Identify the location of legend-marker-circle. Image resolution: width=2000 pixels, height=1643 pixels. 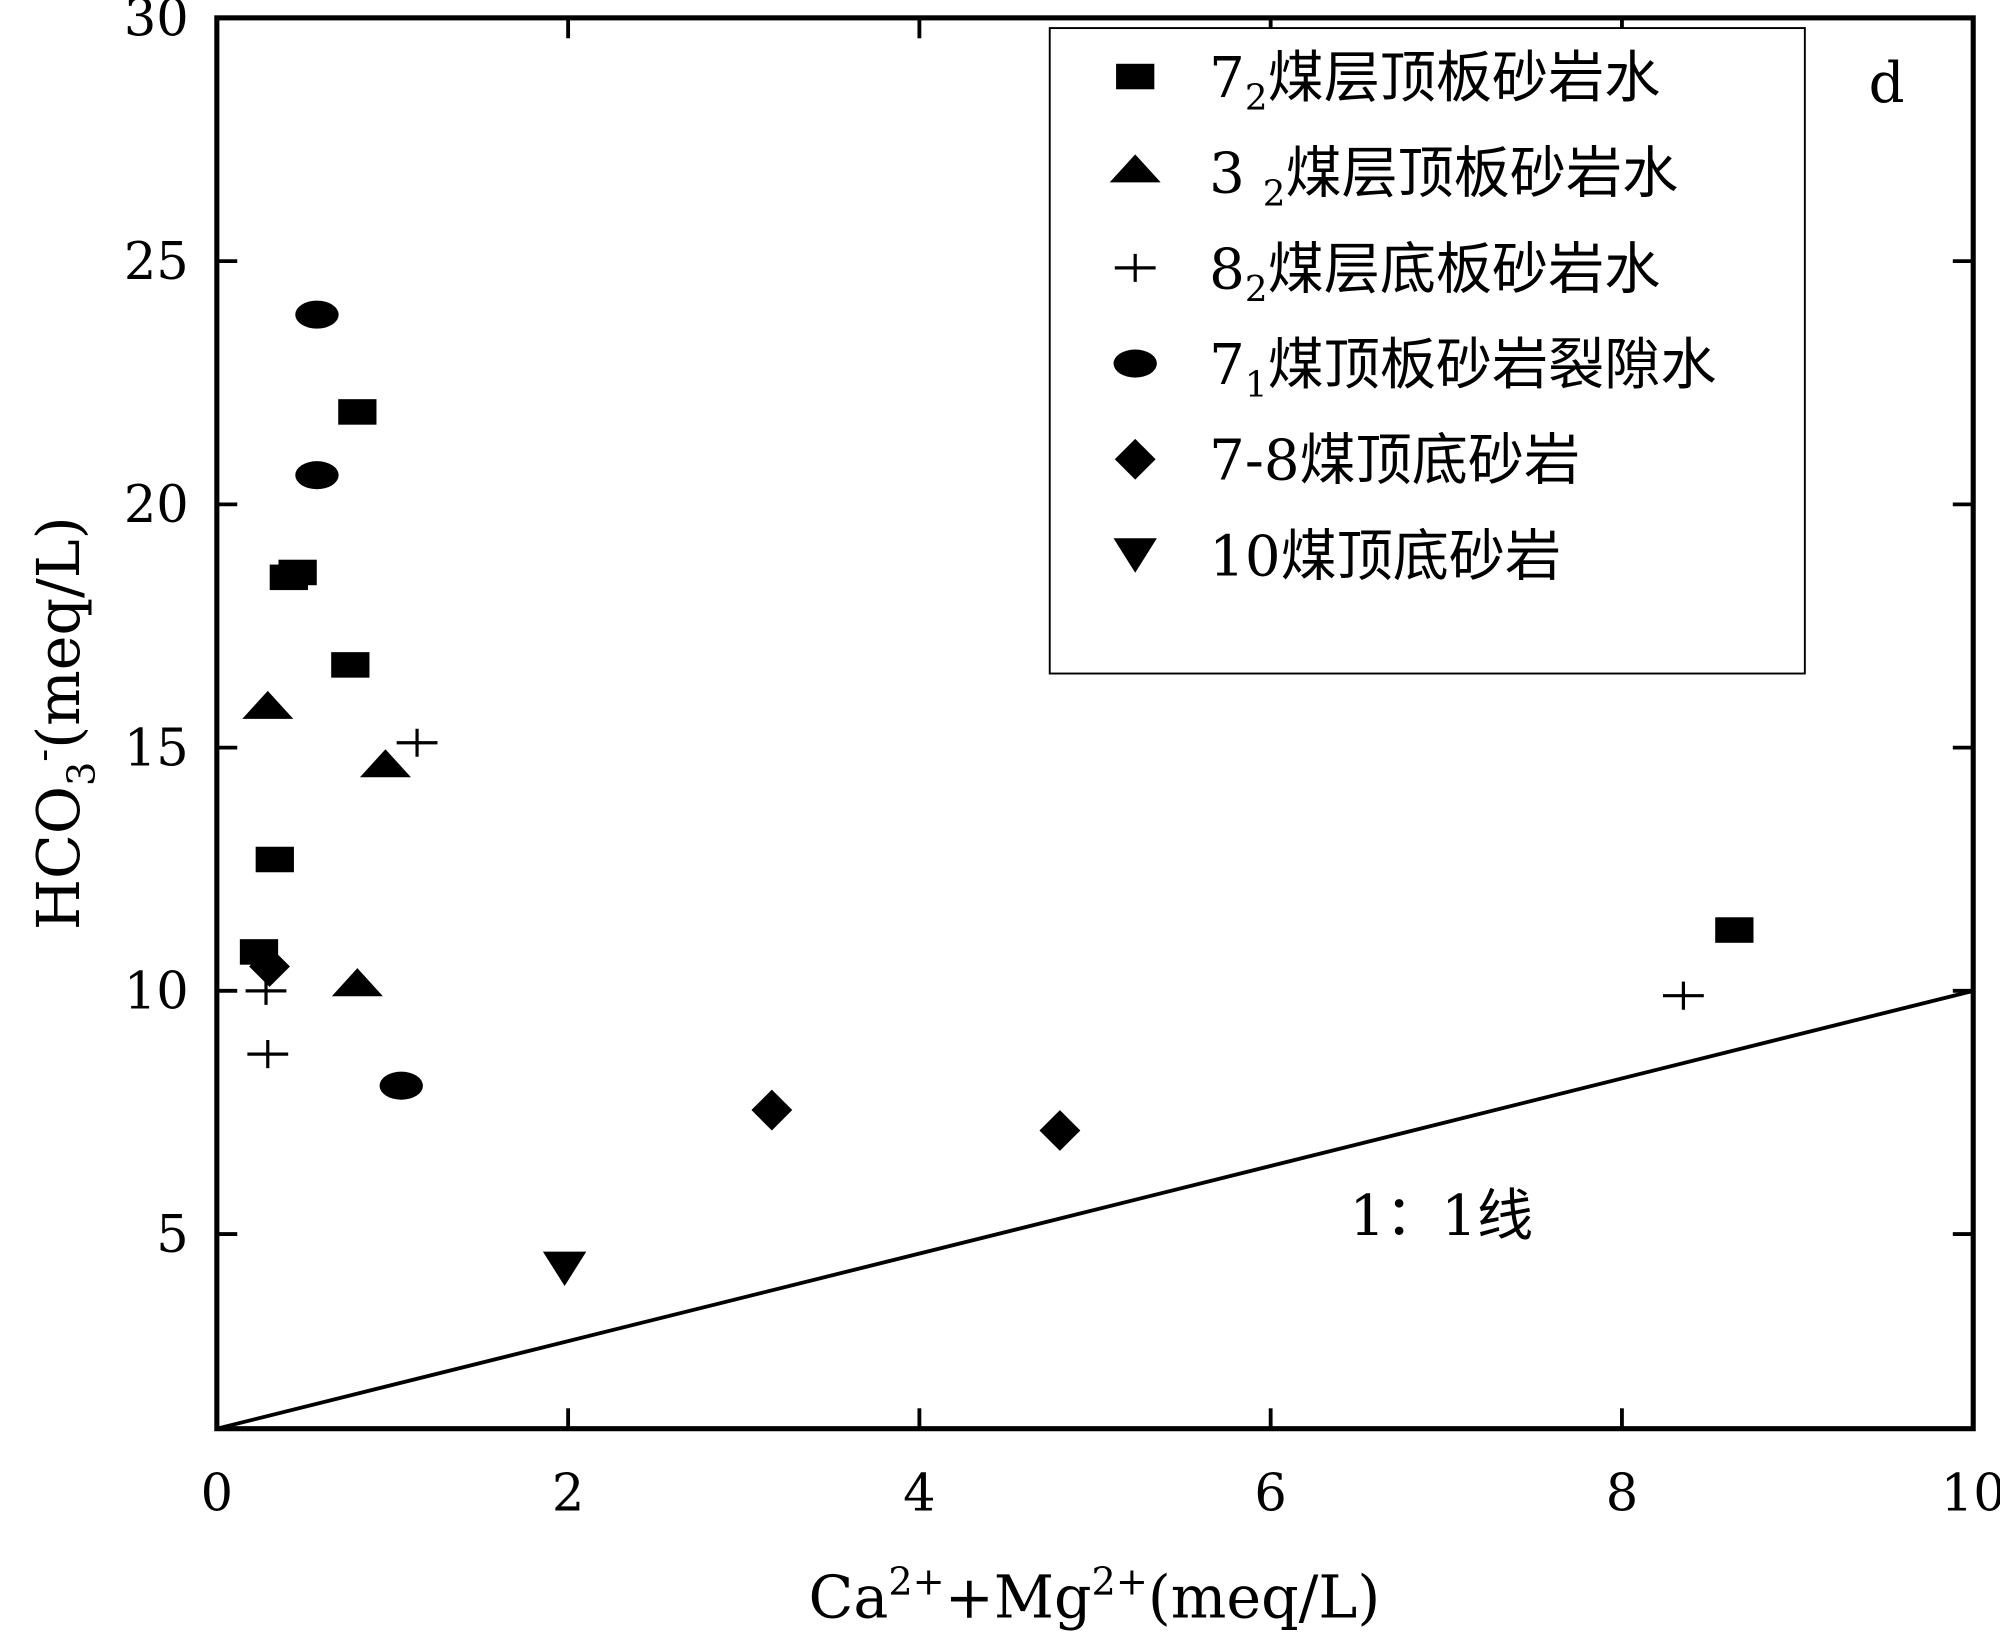
(1135, 363).